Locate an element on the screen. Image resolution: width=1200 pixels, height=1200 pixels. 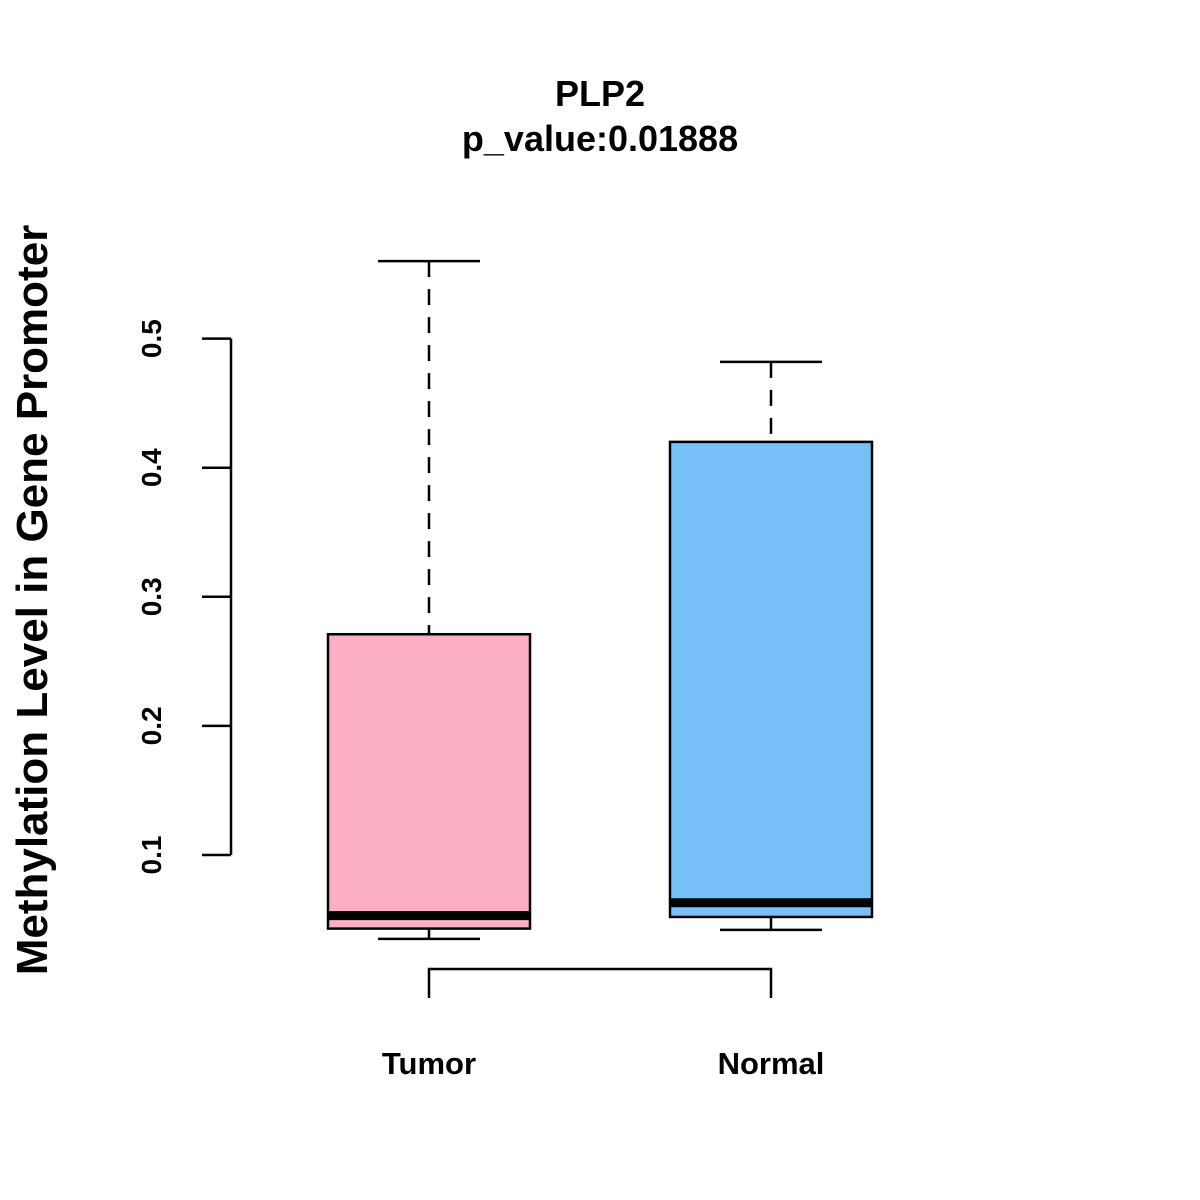
y-axis-label: Methylation Level in Gene Promoter is located at coordinates (32, 600).